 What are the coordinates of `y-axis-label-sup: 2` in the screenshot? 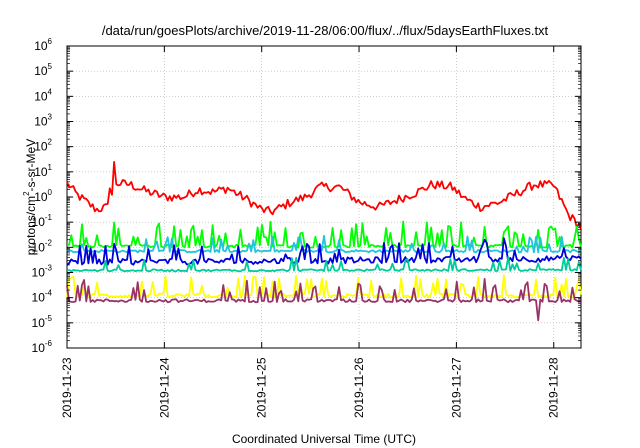 It's located at (26, 193).